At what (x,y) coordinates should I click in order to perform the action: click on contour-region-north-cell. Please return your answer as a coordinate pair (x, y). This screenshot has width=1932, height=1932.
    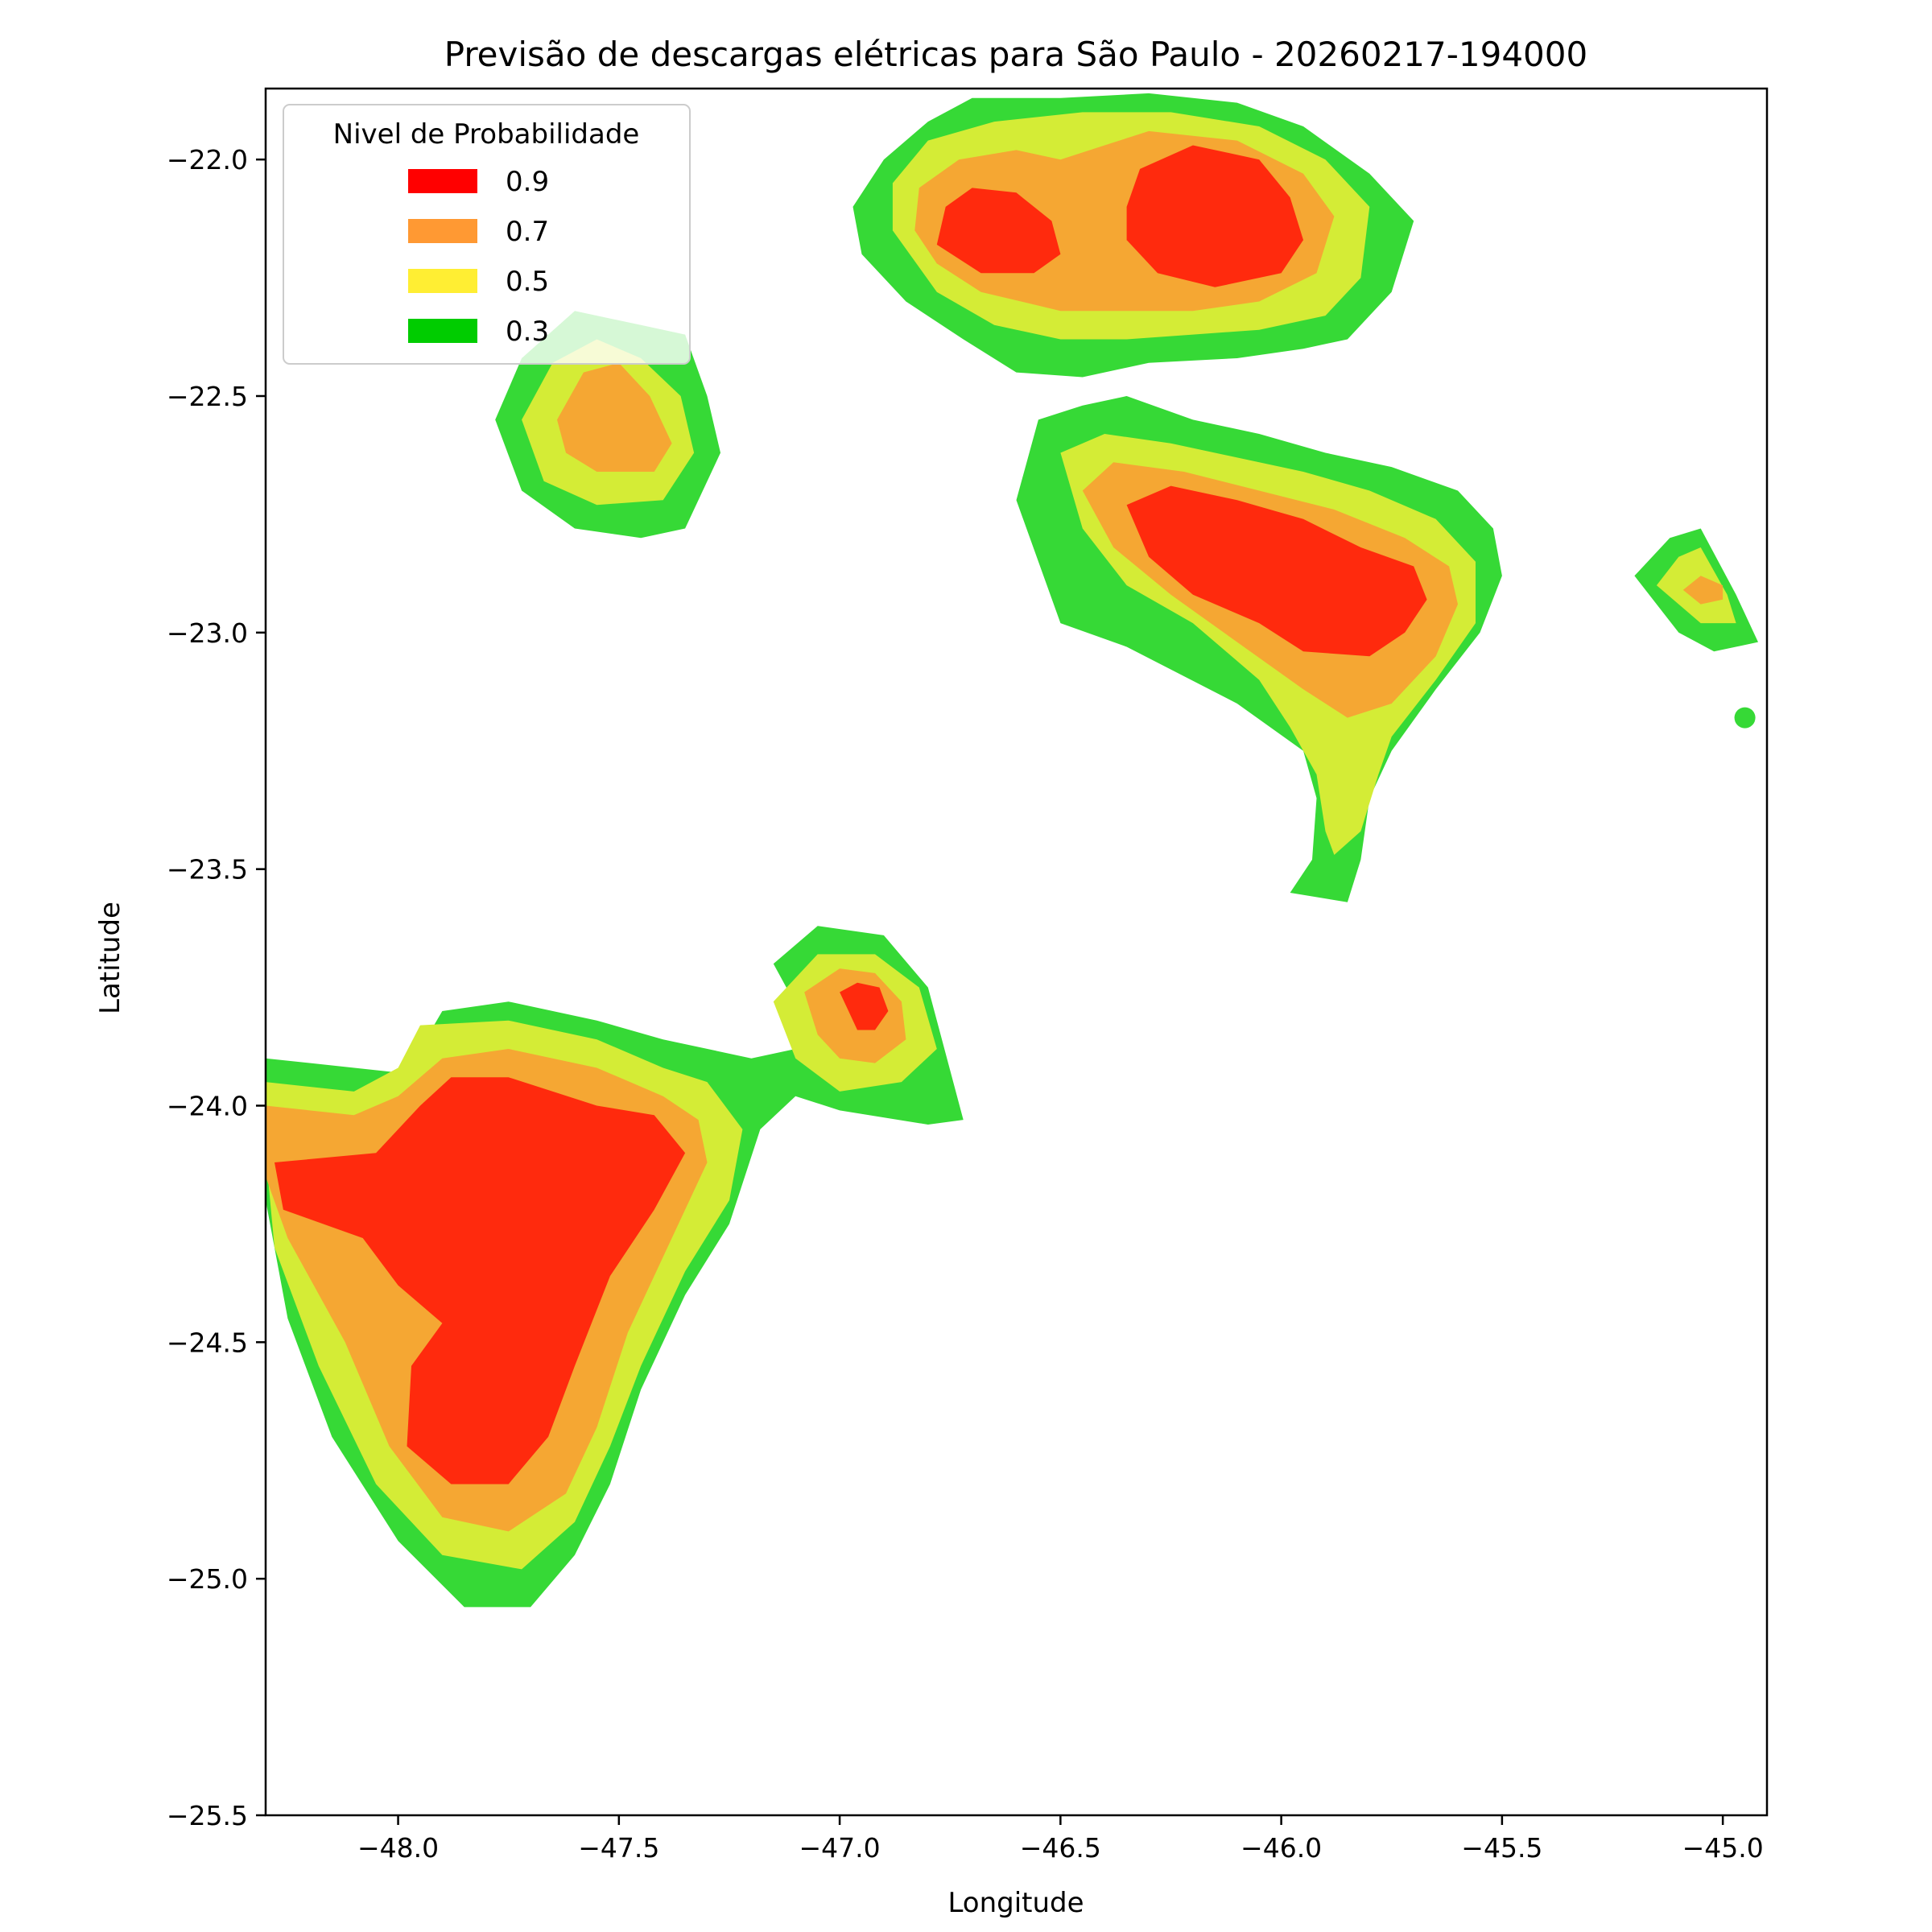
    Looking at the image, I should click on (1133, 235).